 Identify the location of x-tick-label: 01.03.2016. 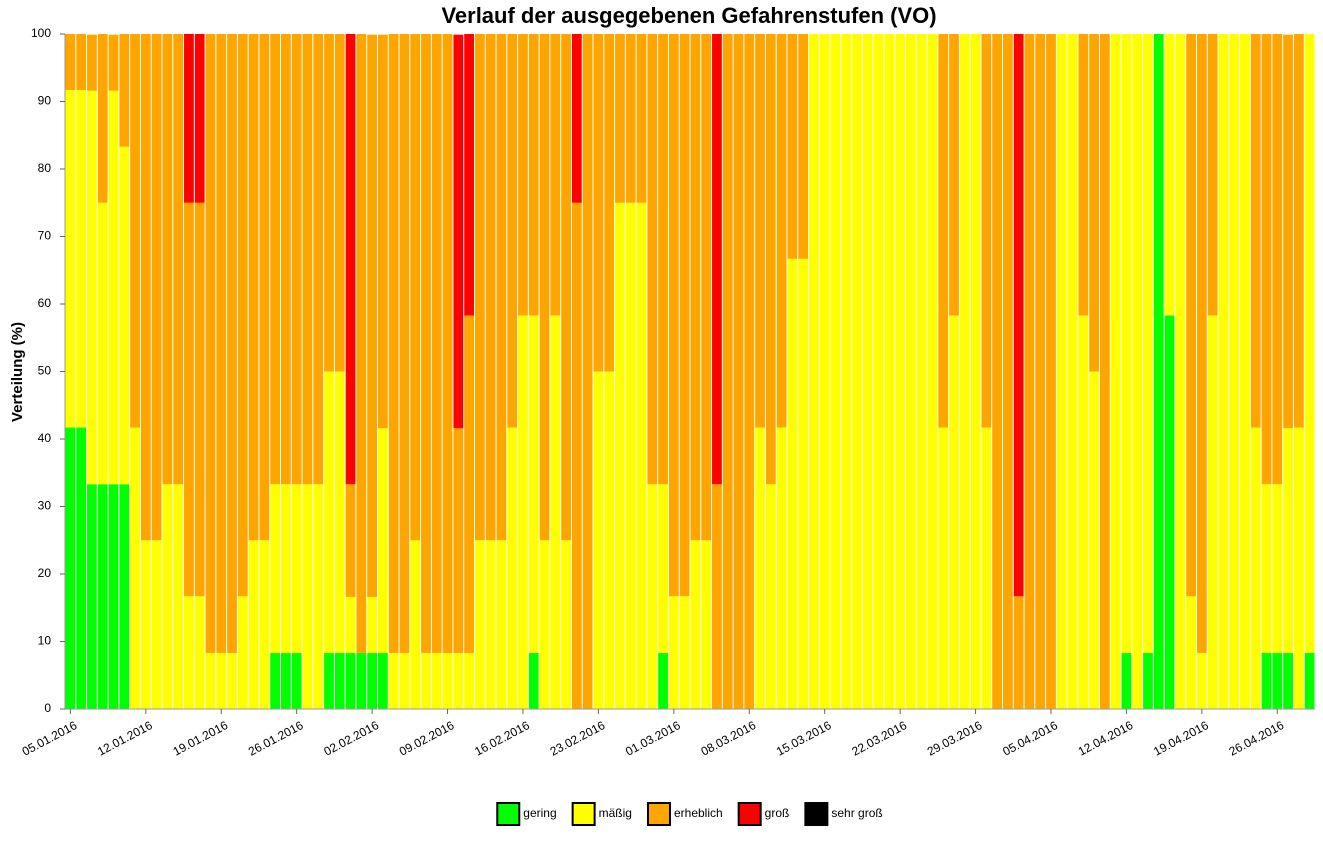
(653, 738).